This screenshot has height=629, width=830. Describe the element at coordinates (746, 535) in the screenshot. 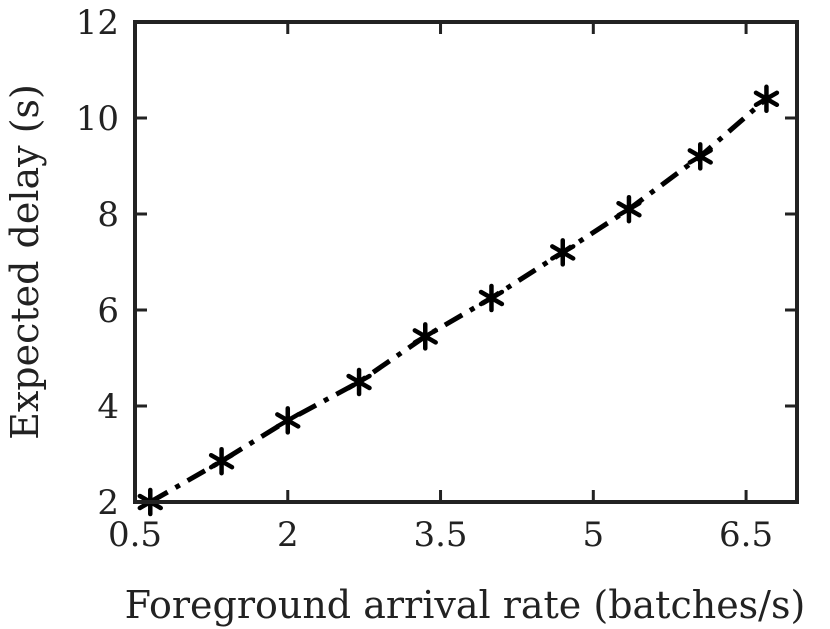

I see `x-tick-label: 6.5` at that location.